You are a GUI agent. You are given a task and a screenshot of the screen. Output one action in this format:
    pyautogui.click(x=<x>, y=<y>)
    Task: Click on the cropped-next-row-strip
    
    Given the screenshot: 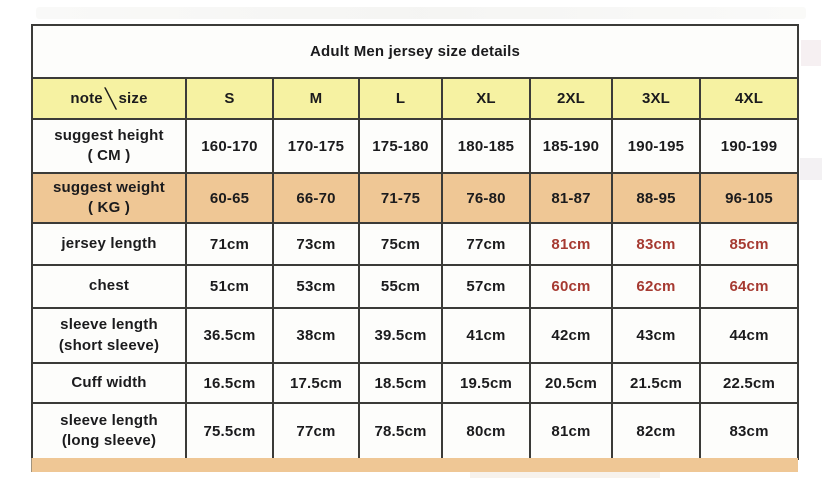 What is the action you would take?
    pyautogui.click(x=414, y=465)
    